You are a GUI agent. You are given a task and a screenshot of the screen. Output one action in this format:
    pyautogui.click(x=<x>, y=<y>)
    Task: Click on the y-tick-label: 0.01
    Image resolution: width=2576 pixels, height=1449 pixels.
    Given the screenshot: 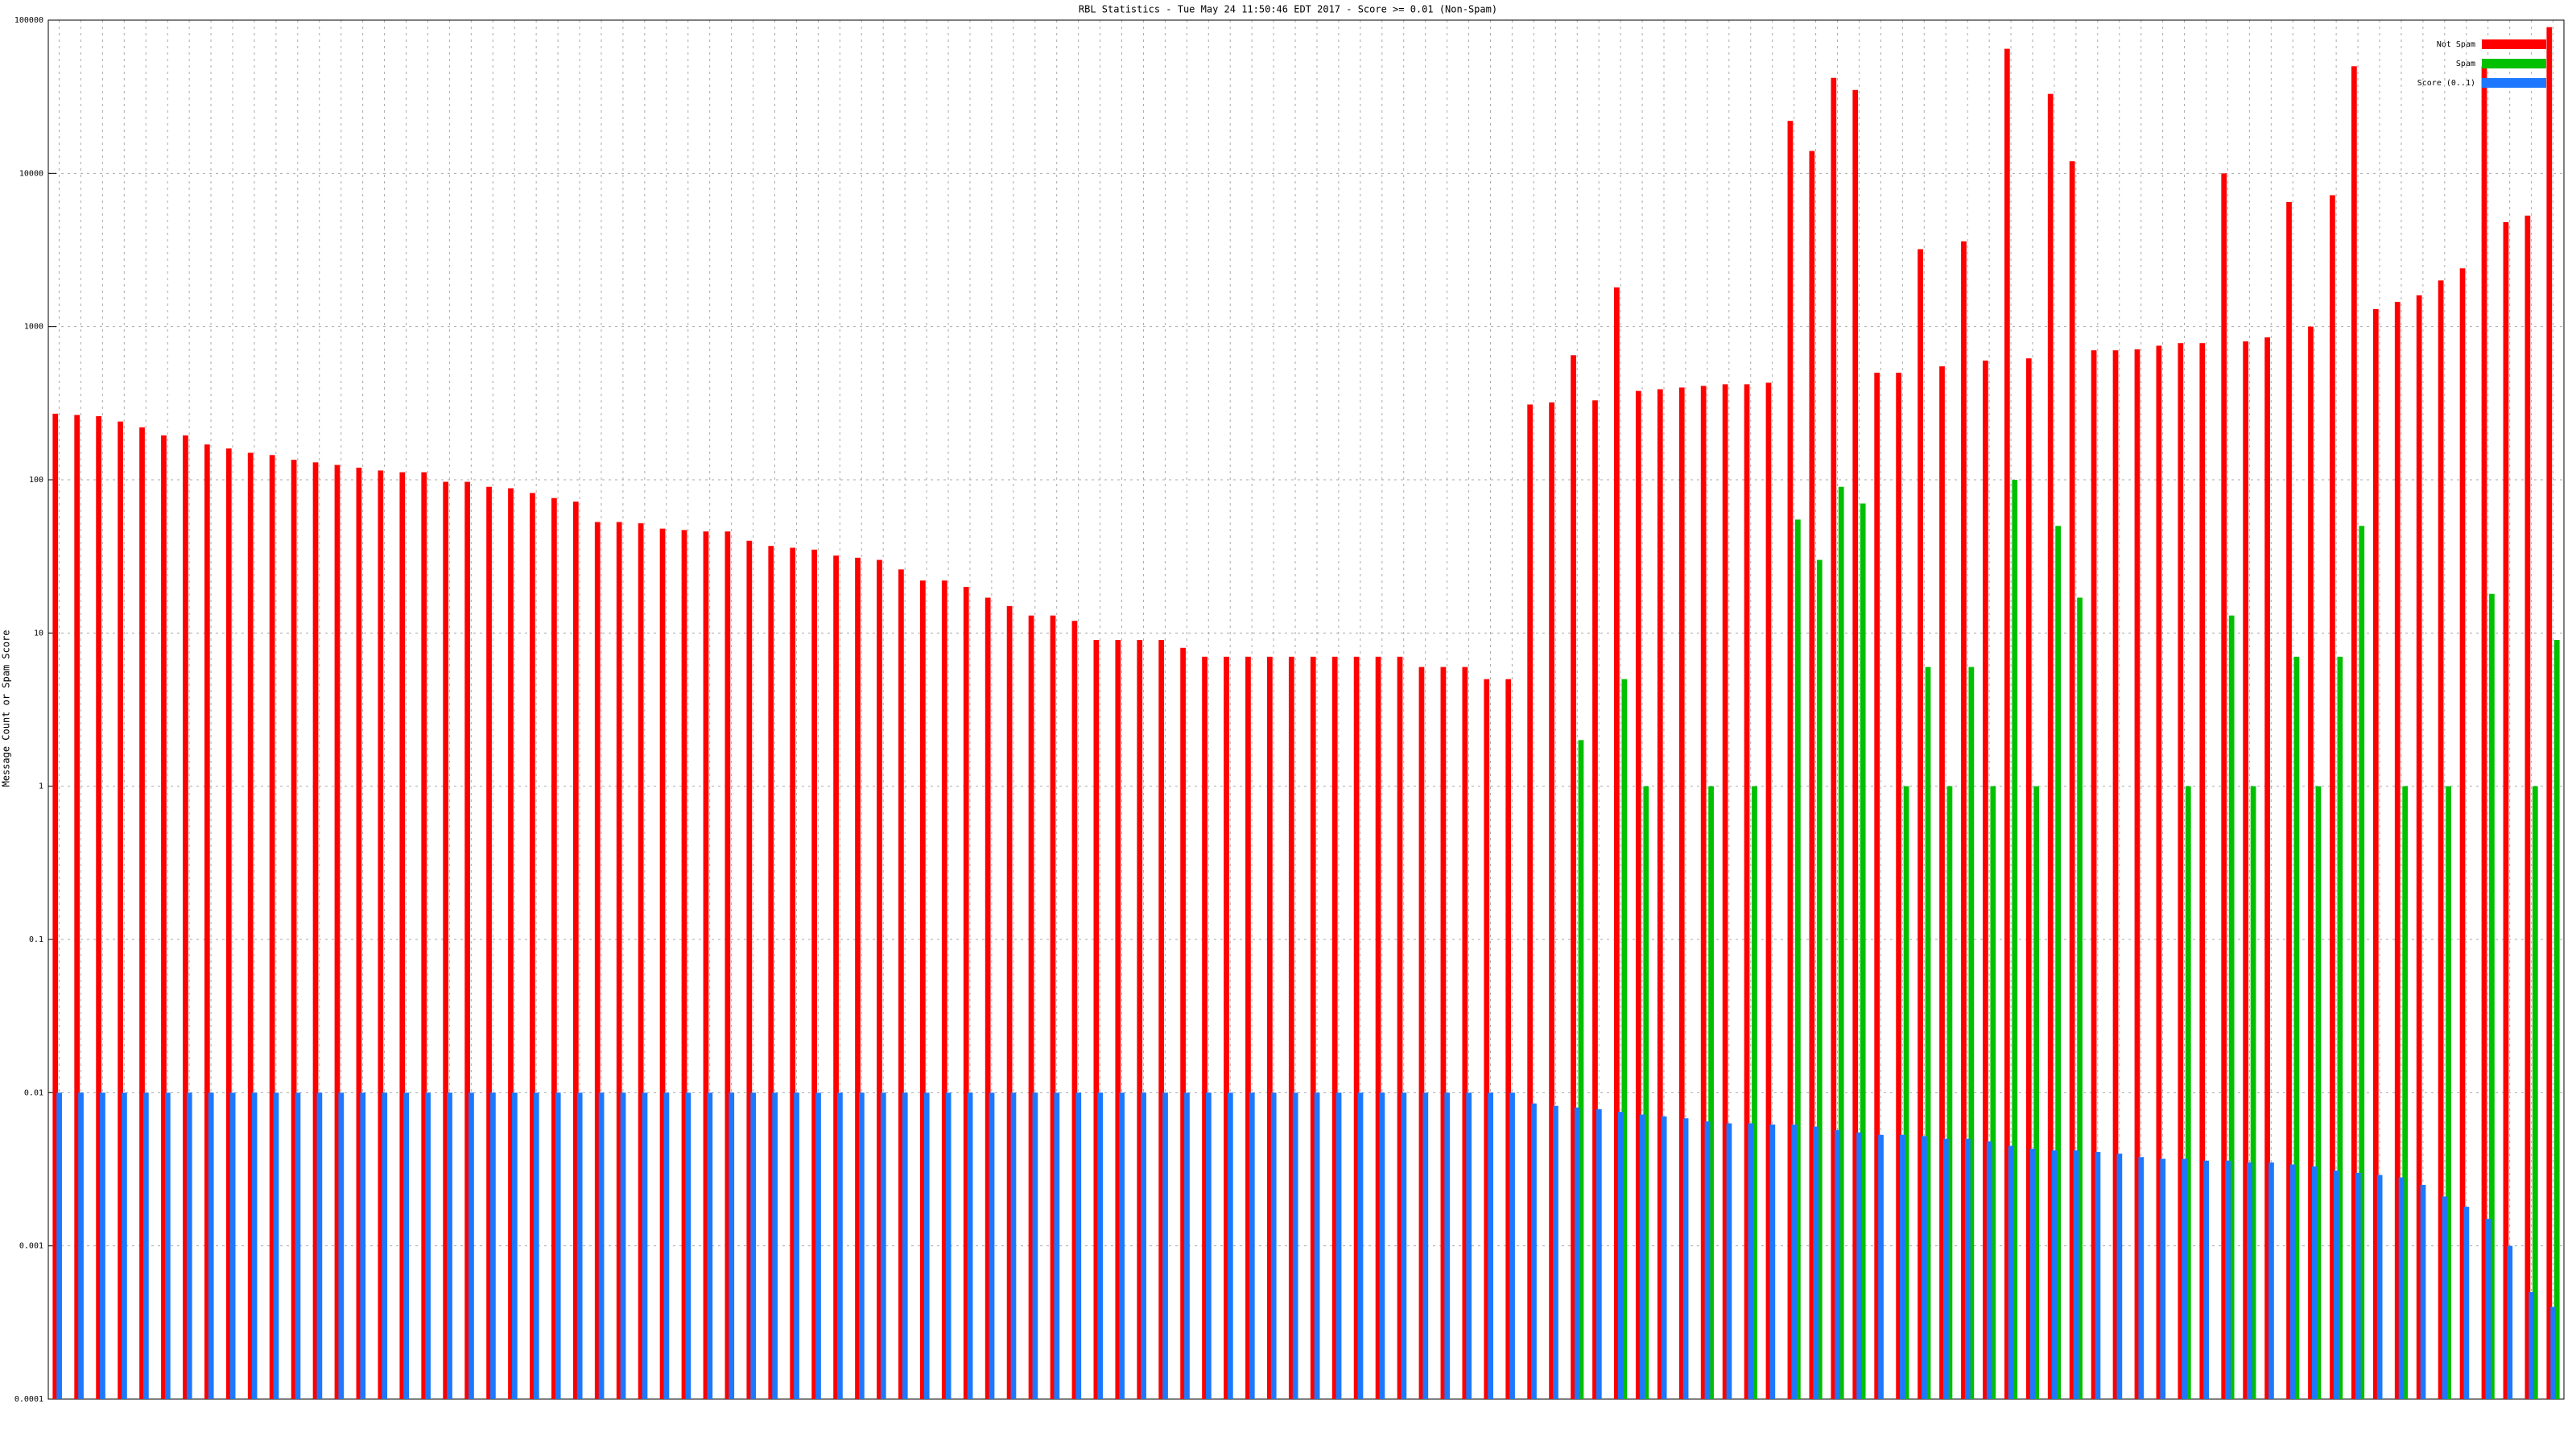 What is the action you would take?
    pyautogui.click(x=33, y=1092)
    